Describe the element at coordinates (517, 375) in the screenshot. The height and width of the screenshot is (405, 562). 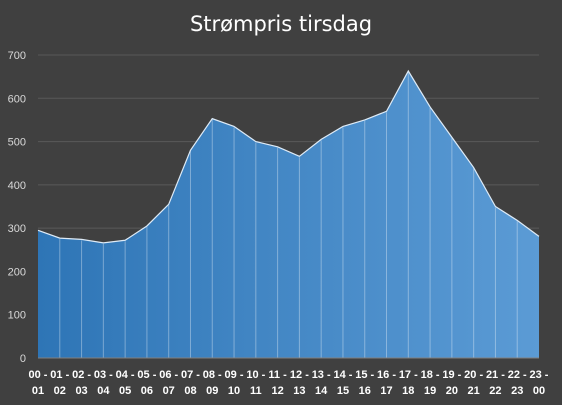
I see `x-tick-label: 22 -` at that location.